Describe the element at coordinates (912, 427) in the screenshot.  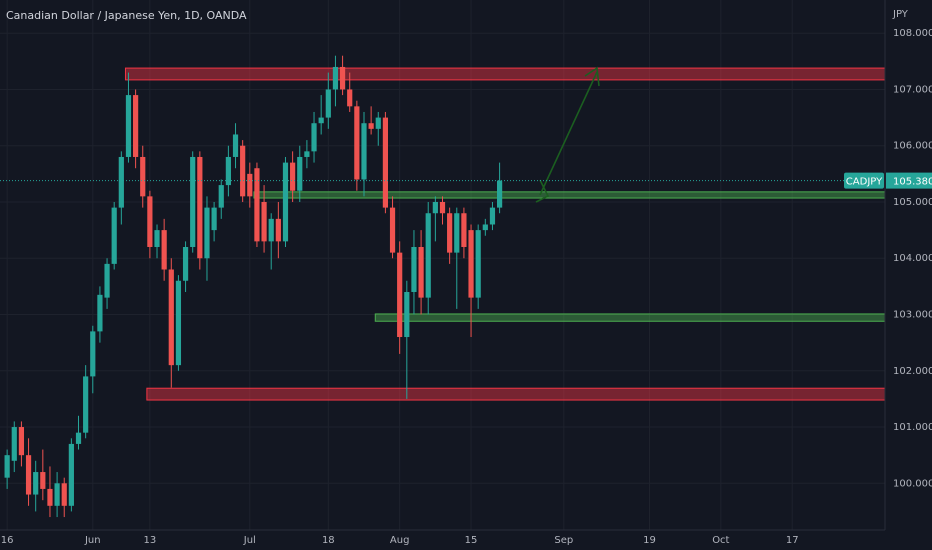
I see `y-tick-label: 101.000` at that location.